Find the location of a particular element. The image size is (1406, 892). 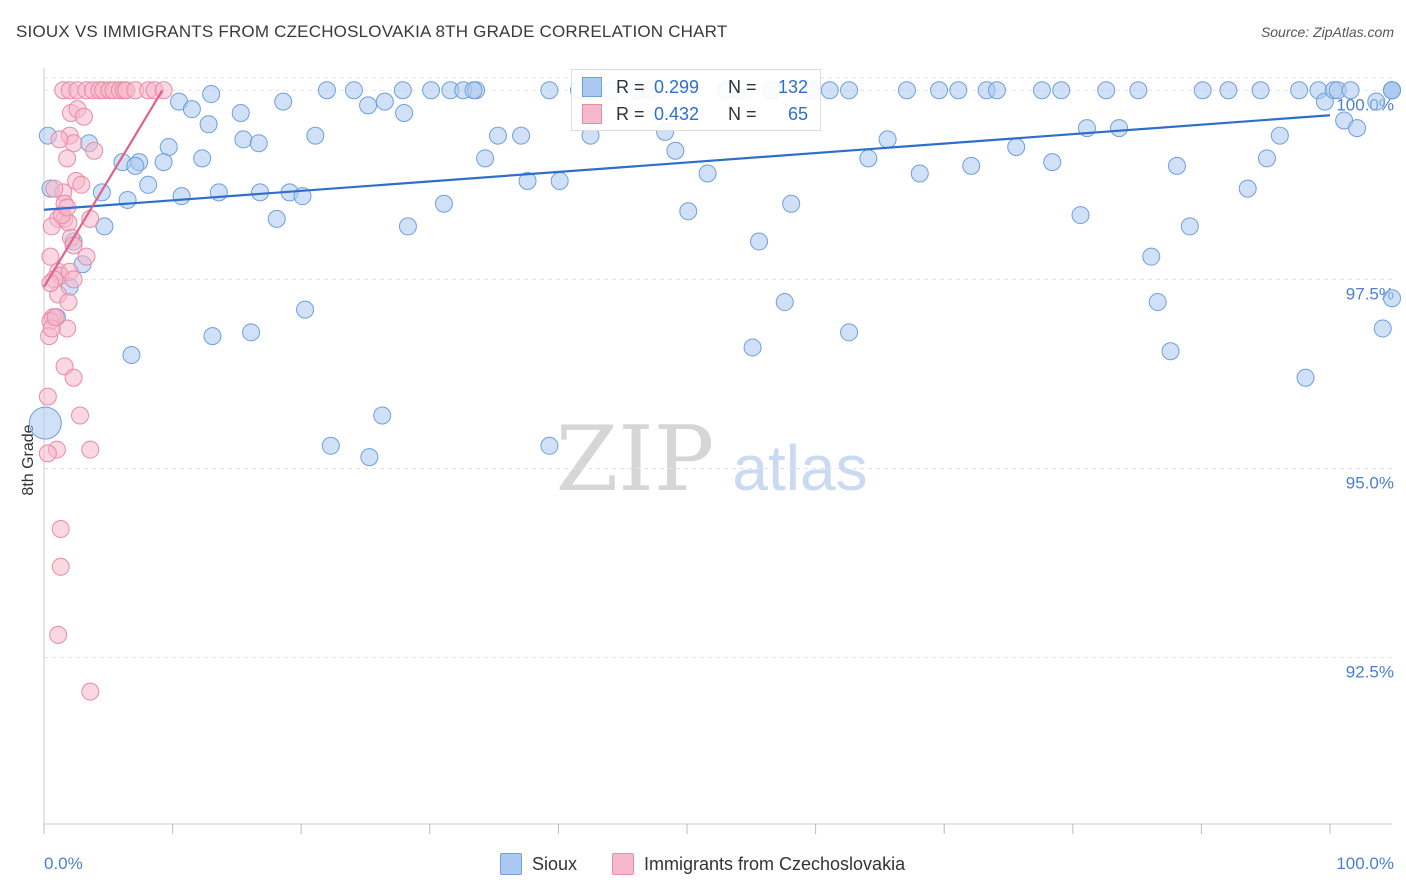

czech-n-value: 65 is located at coordinates (797, 113).